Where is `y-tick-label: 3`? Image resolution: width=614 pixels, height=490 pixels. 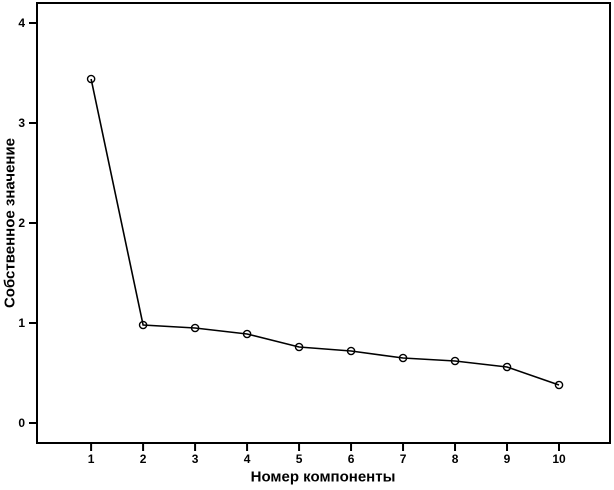 y-tick-label: 3 is located at coordinates (21, 123).